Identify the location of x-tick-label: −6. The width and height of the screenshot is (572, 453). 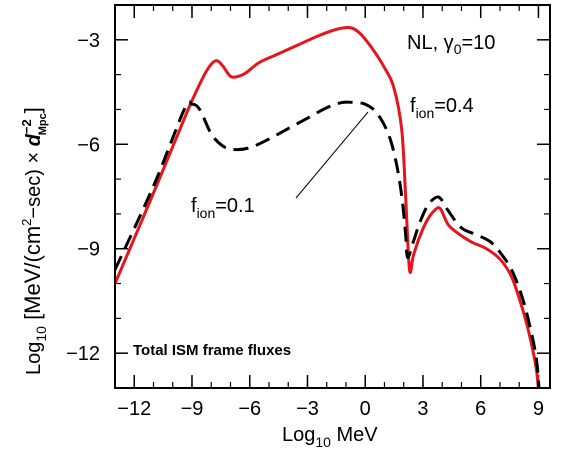
(249, 409).